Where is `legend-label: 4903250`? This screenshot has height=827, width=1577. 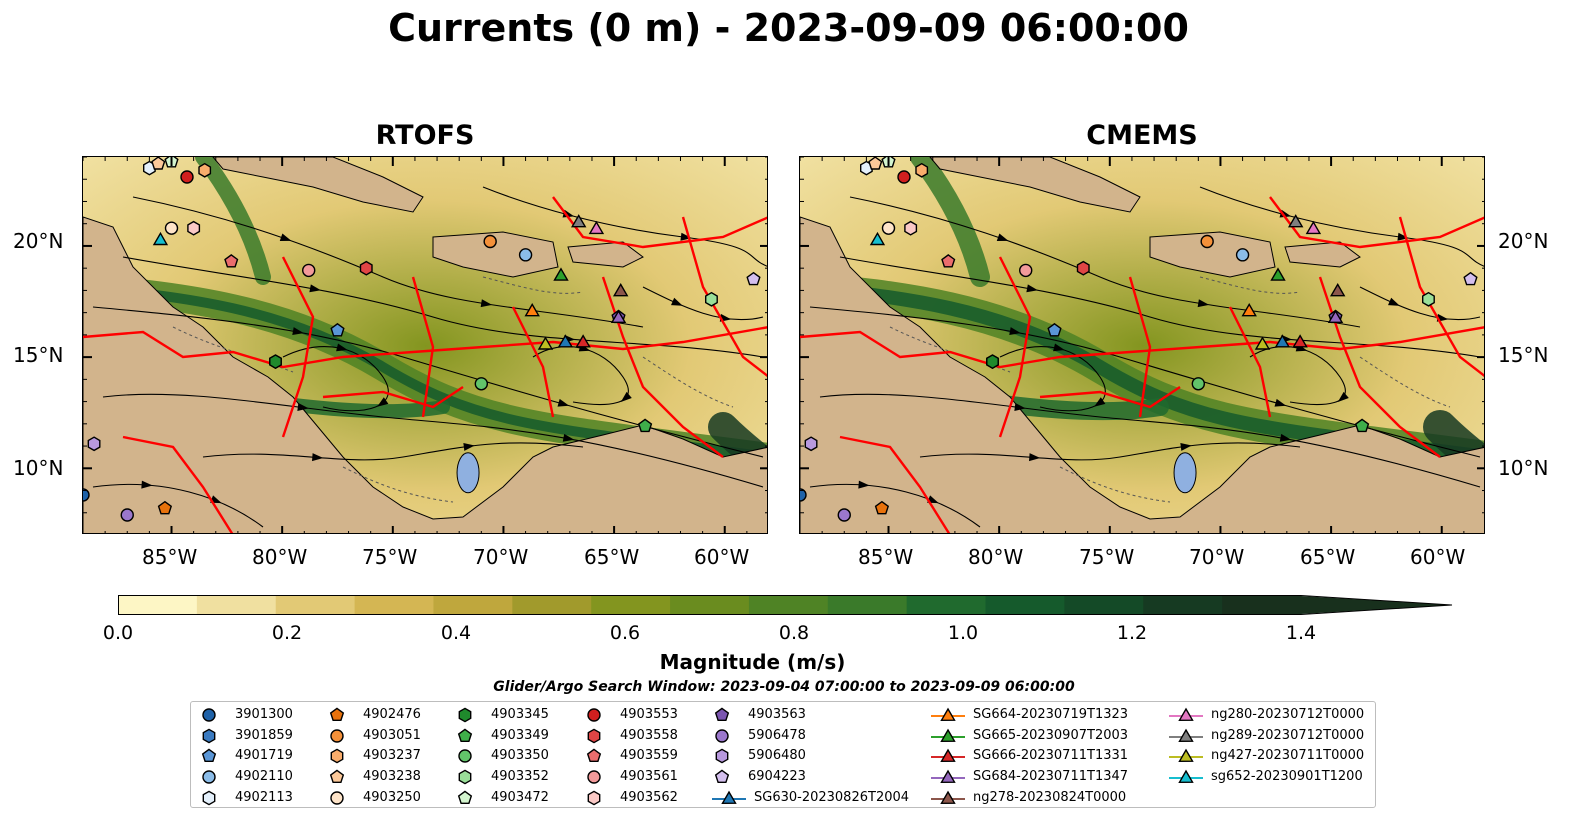
legend-label: 4903250 is located at coordinates (392, 797).